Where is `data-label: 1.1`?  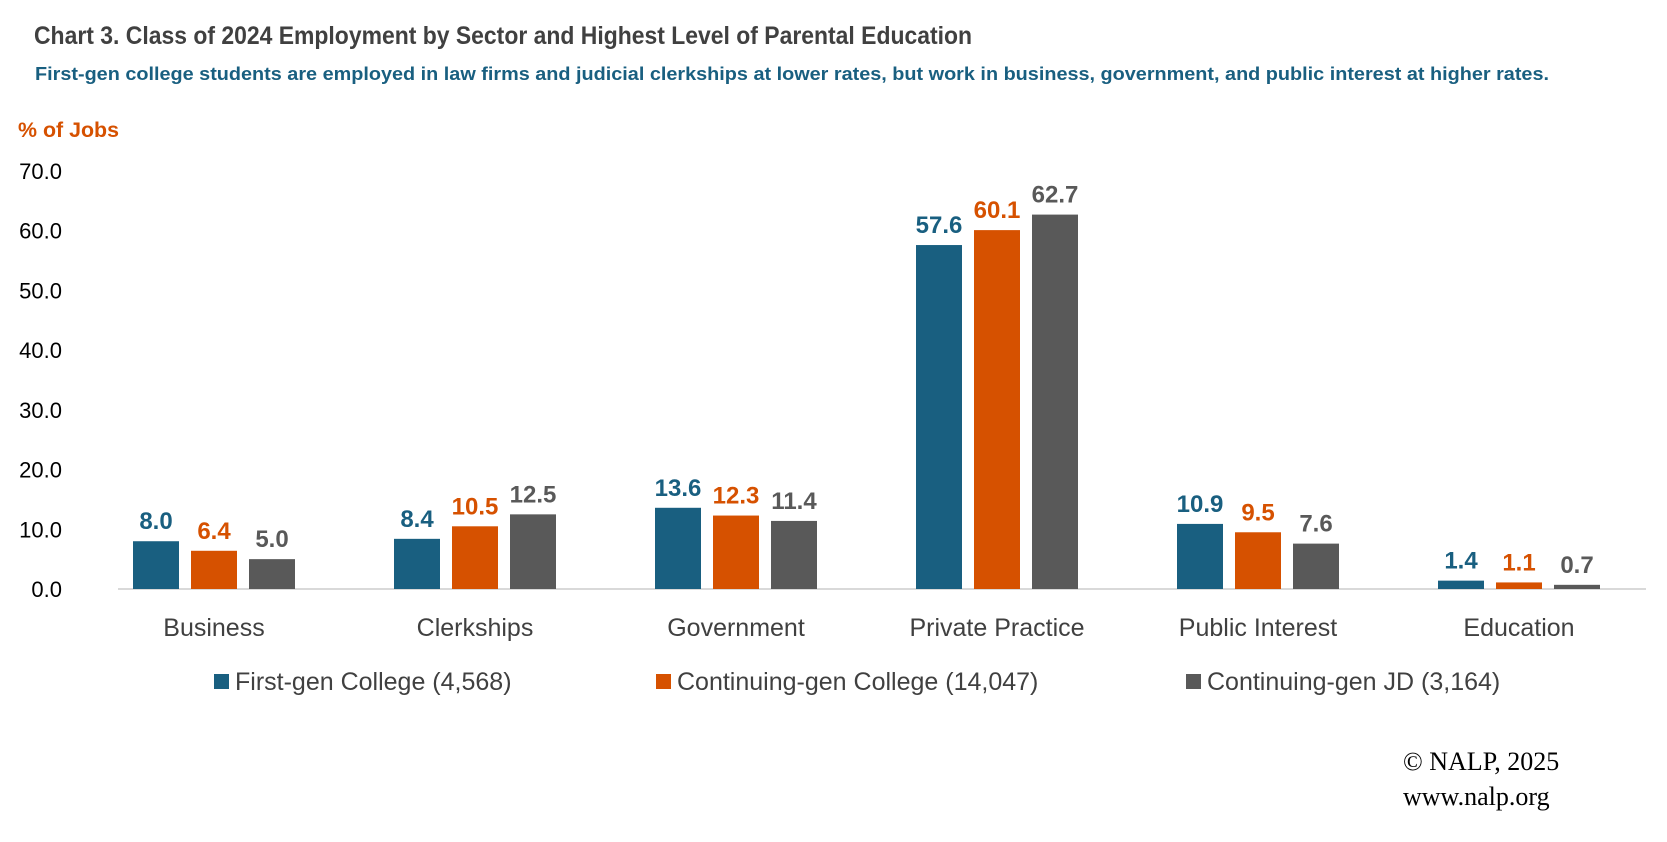 data-label: 1.1 is located at coordinates (1518, 562).